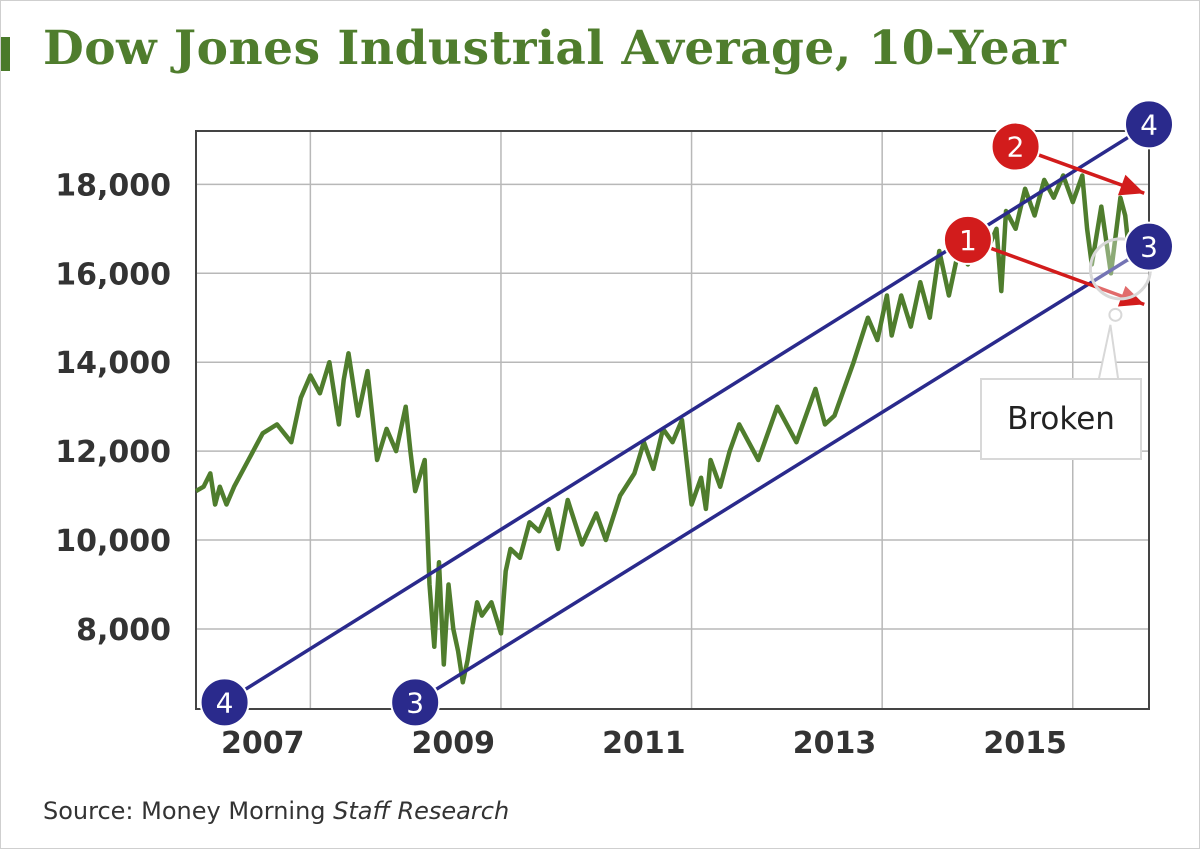 The width and height of the screenshot is (1200, 850). I want to click on annotation-group: Broken, so click(1066, 348).